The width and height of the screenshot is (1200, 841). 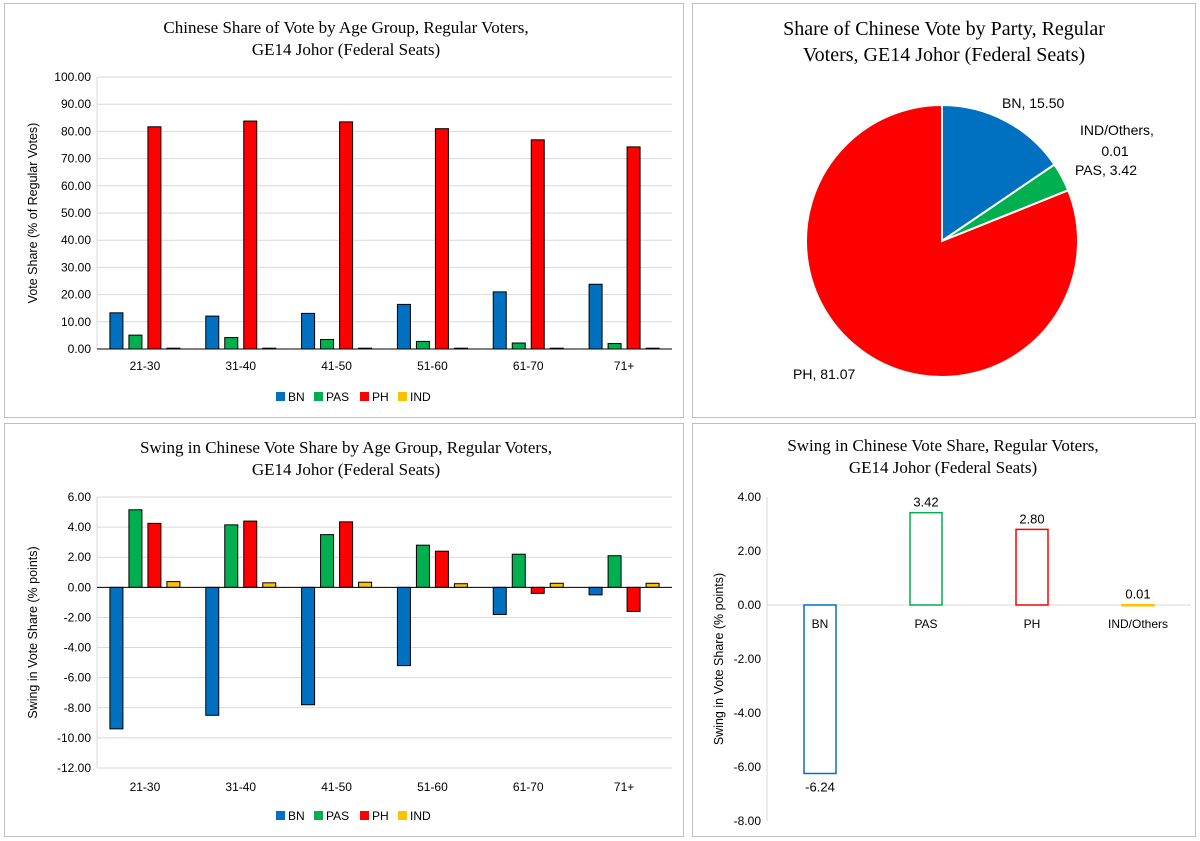 I want to click on legend-label-bn: BN, so click(x=296, y=397).